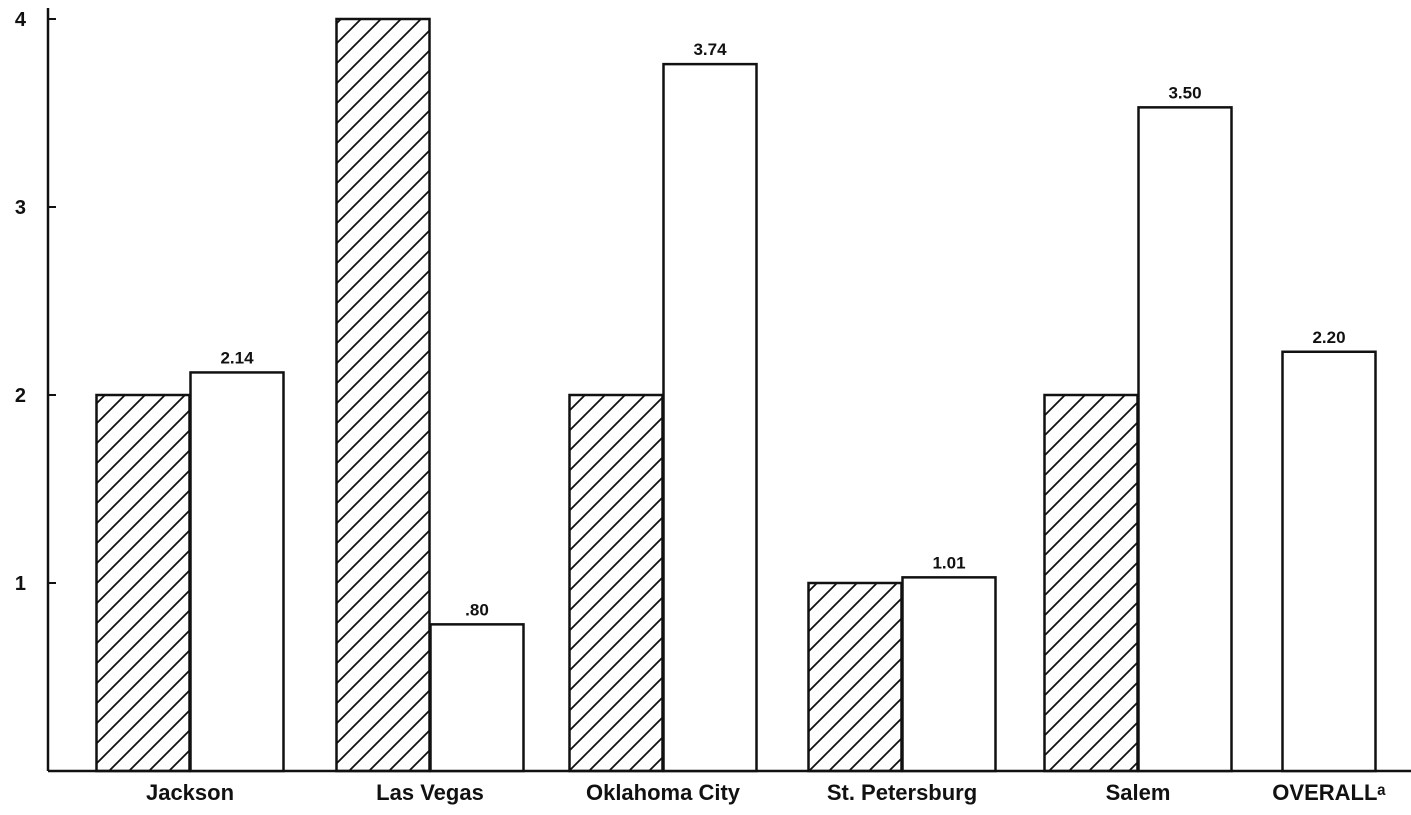 The width and height of the screenshot is (1411, 815). Describe the element at coordinates (1138, 792) in the screenshot. I see `category-label: Salem` at that location.